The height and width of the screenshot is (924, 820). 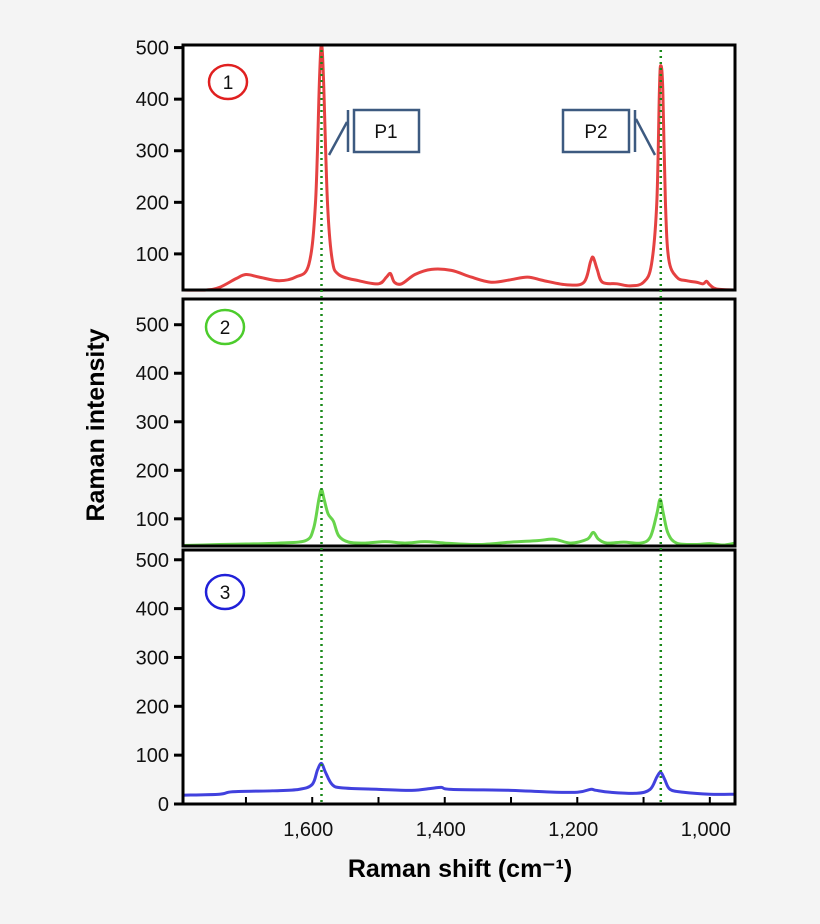 What do you see at coordinates (573, 830) in the screenshot?
I see `x-tick-label: 1,200` at bounding box center [573, 830].